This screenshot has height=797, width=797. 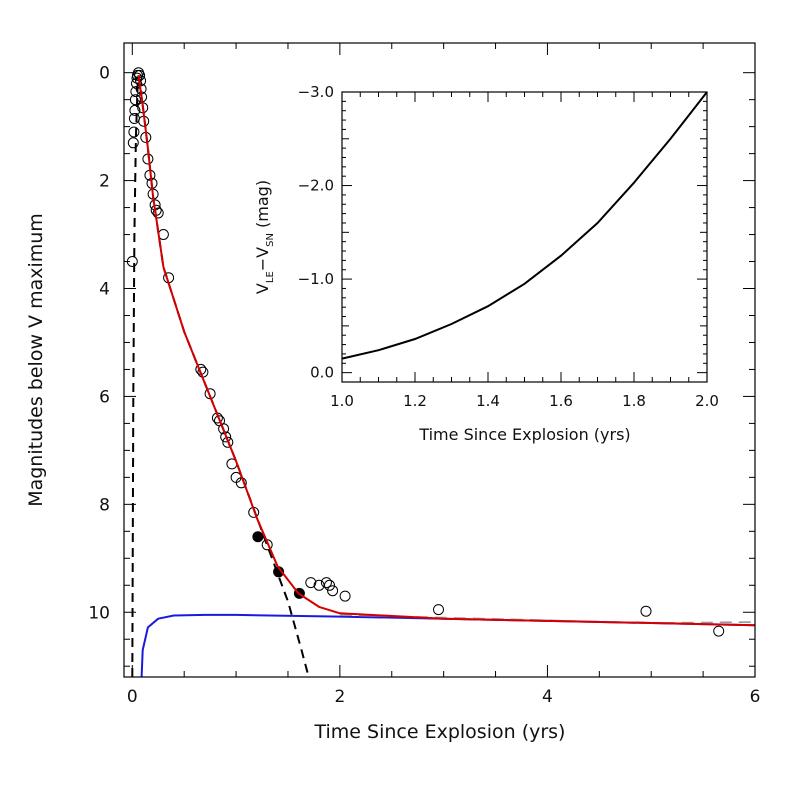 What do you see at coordinates (707, 401) in the screenshot?
I see `inset-x-tick-label: 2.0` at bounding box center [707, 401].